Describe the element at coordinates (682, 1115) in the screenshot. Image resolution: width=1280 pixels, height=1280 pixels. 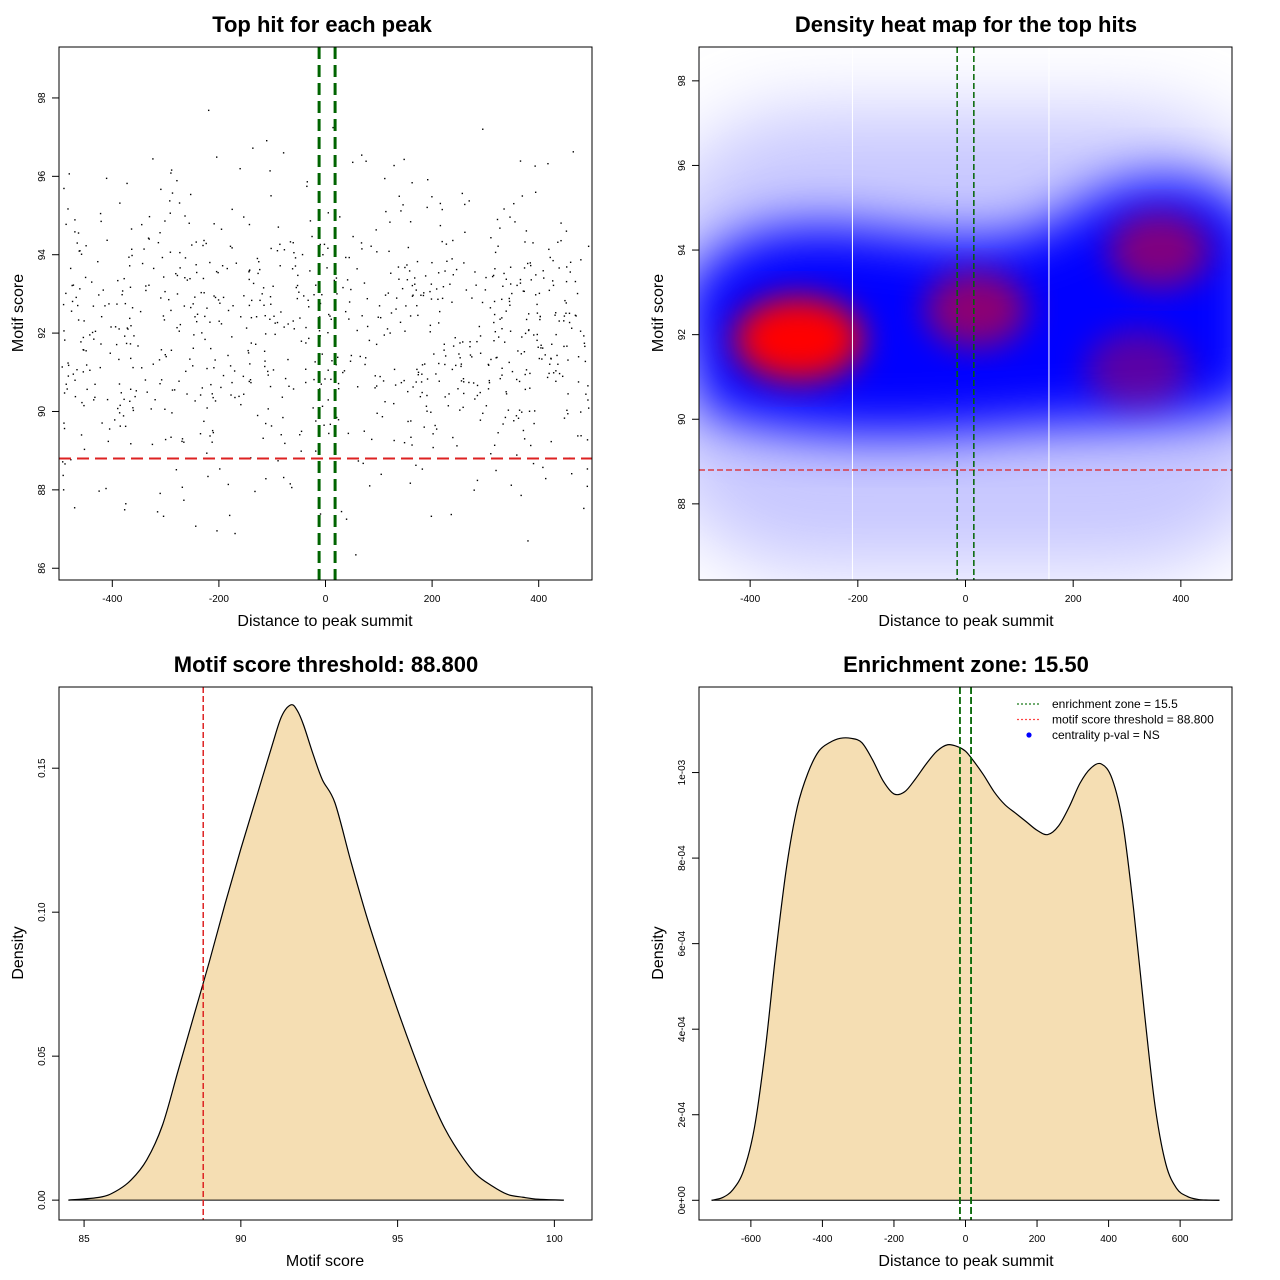
I see `y-tick-label: 2e-04` at that location.